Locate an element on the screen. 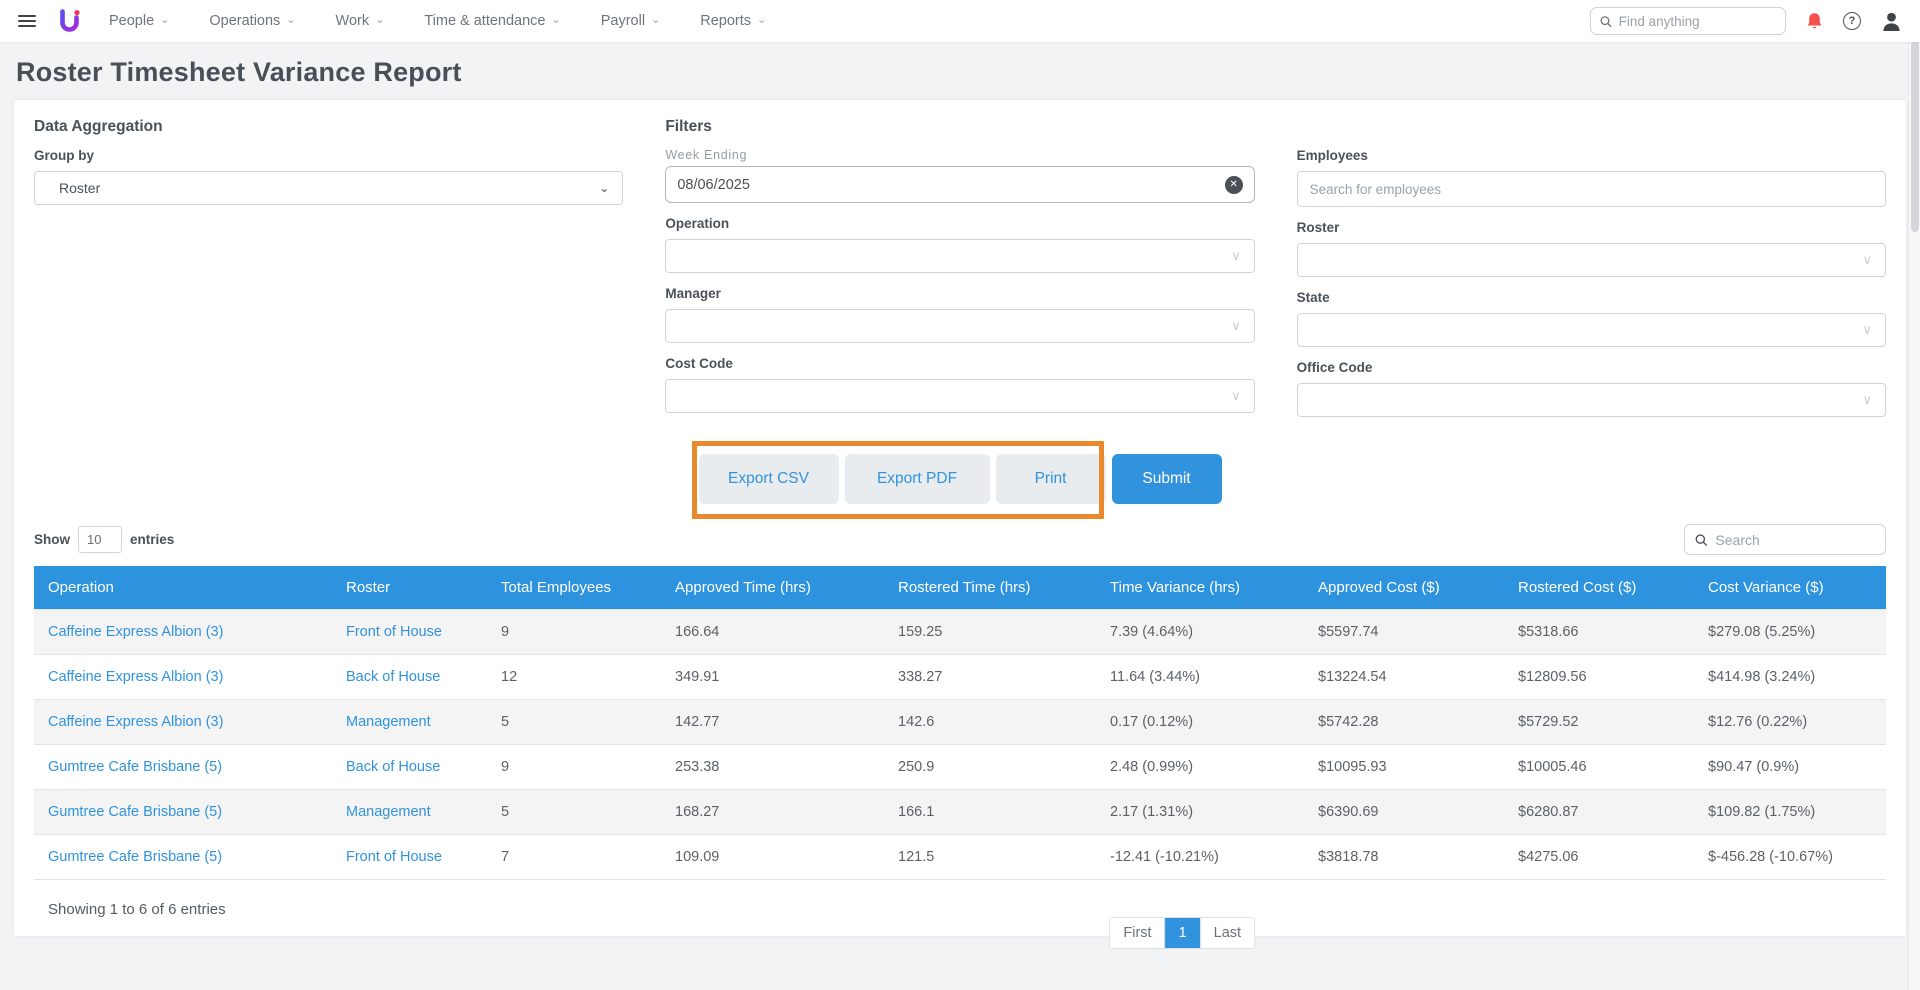  scrollbar-thumb is located at coordinates (1915, 117).